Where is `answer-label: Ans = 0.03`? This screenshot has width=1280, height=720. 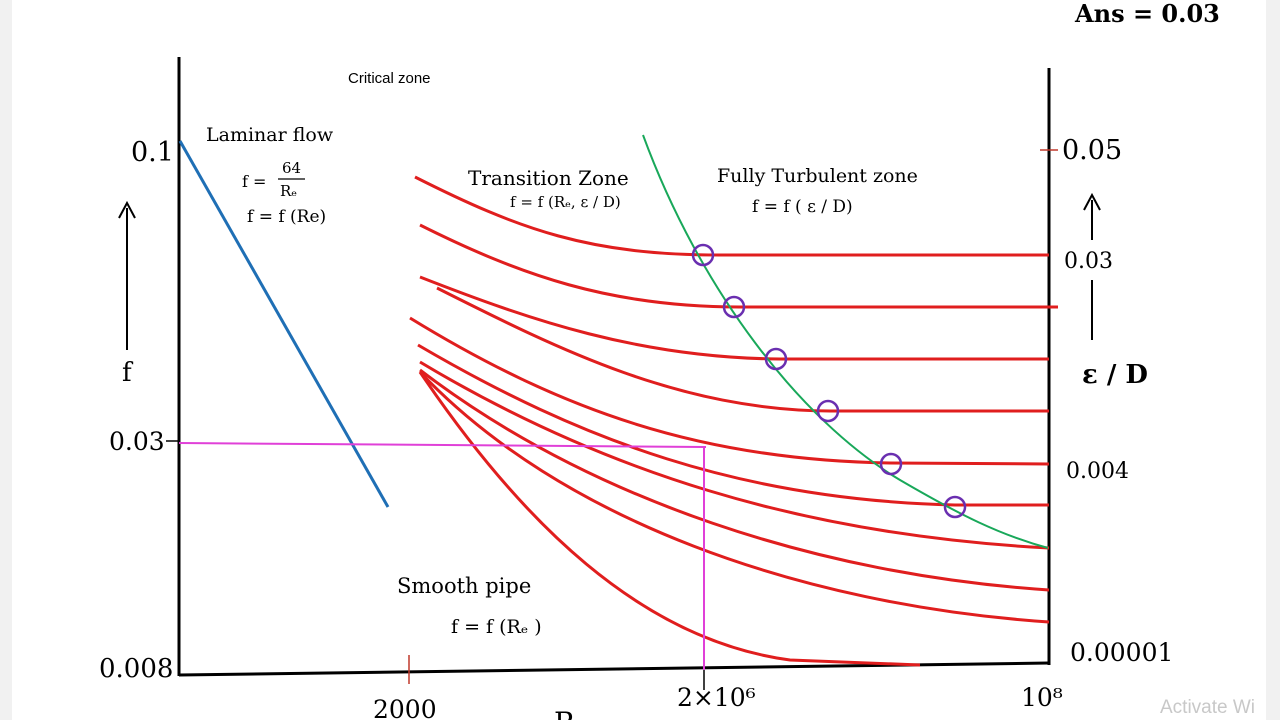 answer-label: Ans = 0.03 is located at coordinates (1147, 14).